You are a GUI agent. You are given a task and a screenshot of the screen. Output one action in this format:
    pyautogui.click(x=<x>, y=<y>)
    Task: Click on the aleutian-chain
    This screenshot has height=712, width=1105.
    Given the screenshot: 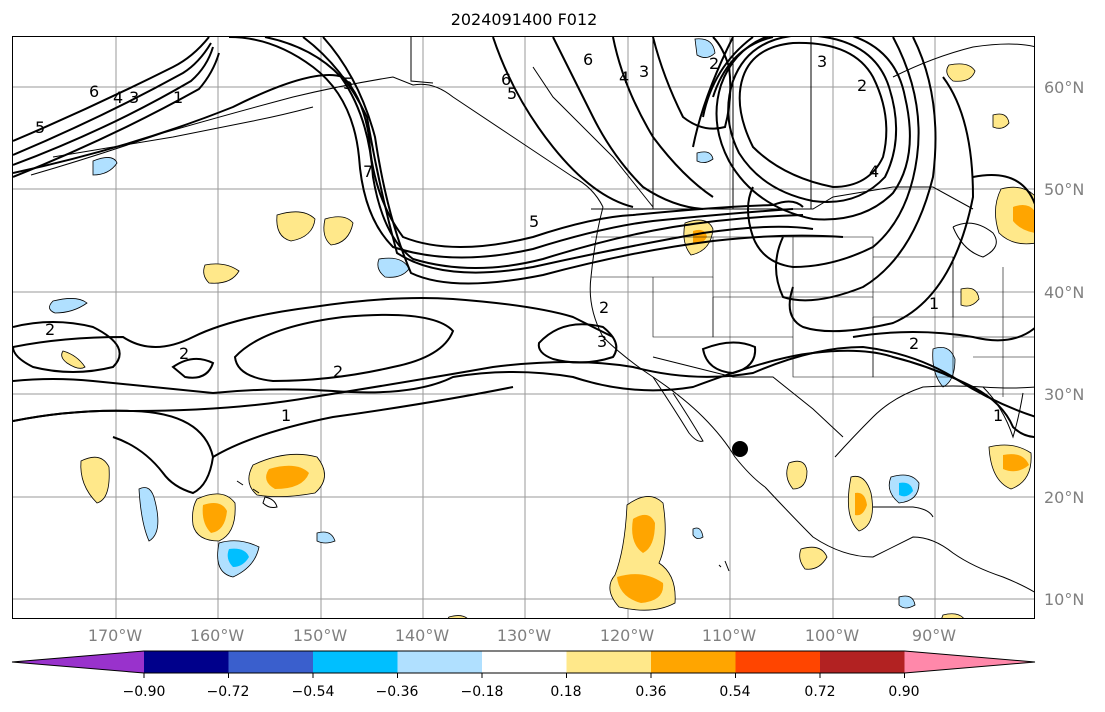 What is the action you would take?
    pyautogui.click(x=183, y=132)
    